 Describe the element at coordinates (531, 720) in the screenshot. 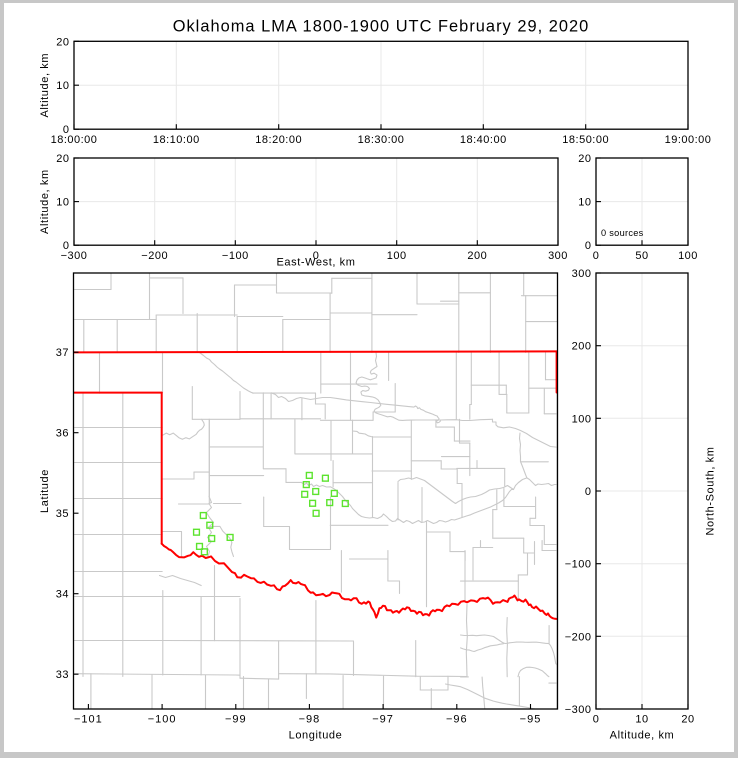

I see `svg-text: −95` at that location.